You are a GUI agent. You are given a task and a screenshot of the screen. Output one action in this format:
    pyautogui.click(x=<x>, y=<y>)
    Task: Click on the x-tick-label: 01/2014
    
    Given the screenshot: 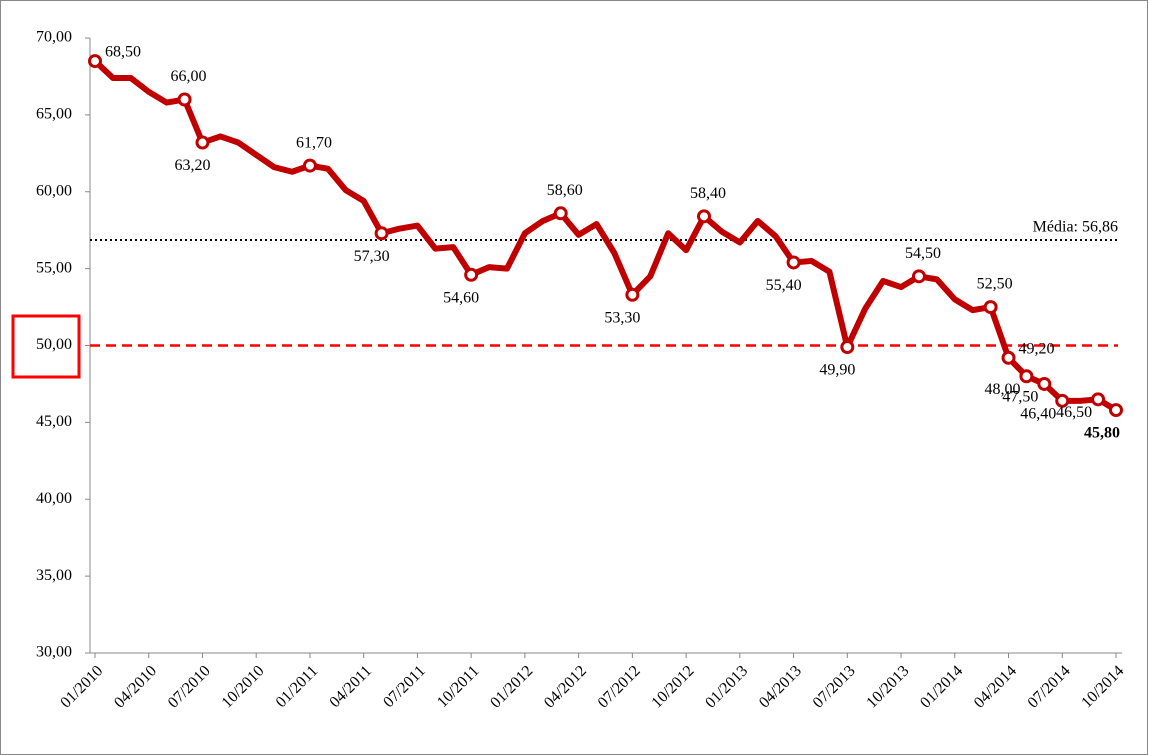 What is the action you would take?
    pyautogui.click(x=941, y=686)
    